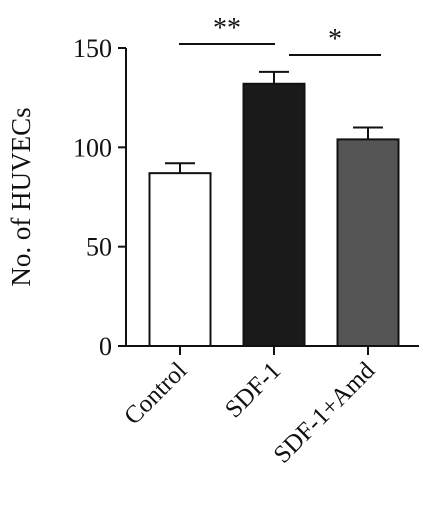  Describe the element at coordinates (180, 259) in the screenshot. I see `bar-control` at that location.